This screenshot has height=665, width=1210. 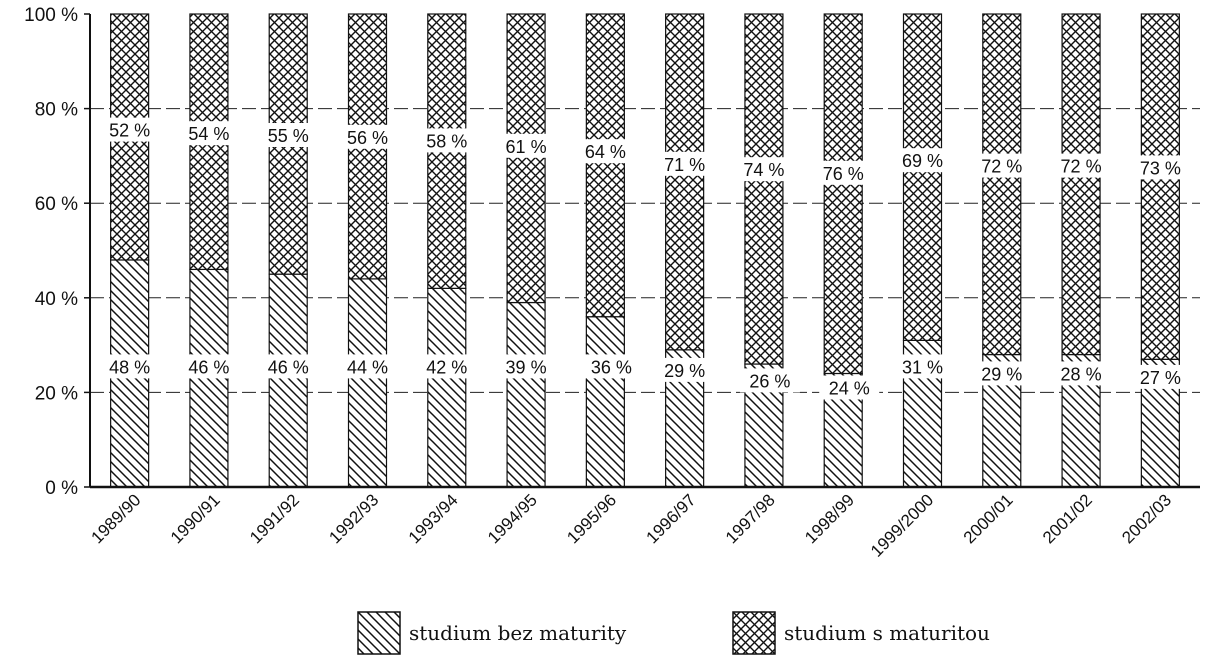 I want to click on data-label-s-maturitou: 61 %, so click(x=526, y=147).